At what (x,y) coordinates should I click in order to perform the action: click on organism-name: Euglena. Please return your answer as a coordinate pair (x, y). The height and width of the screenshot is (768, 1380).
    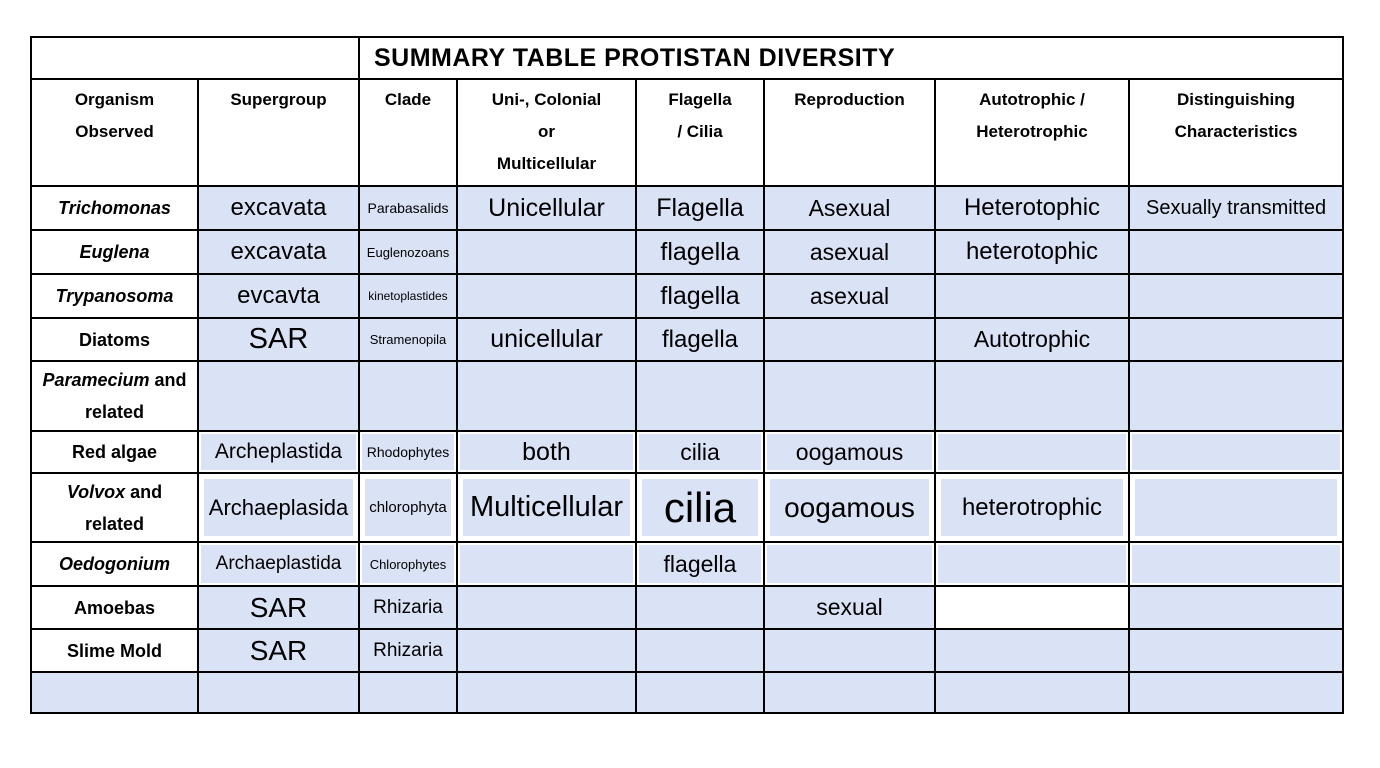
    Looking at the image, I should click on (114, 252).